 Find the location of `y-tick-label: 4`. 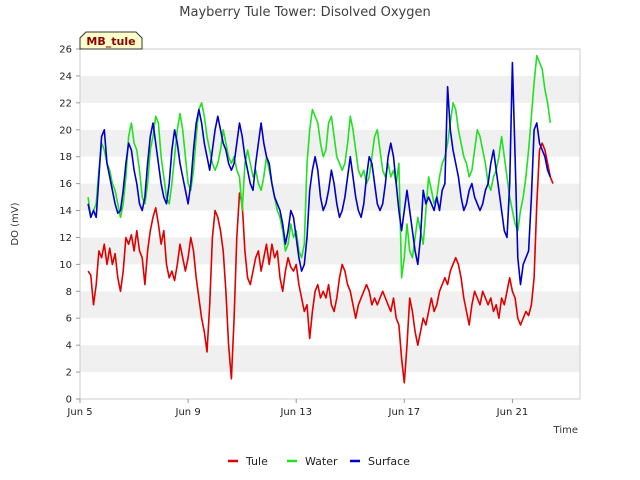

y-tick-label: 4 is located at coordinates (69, 346).